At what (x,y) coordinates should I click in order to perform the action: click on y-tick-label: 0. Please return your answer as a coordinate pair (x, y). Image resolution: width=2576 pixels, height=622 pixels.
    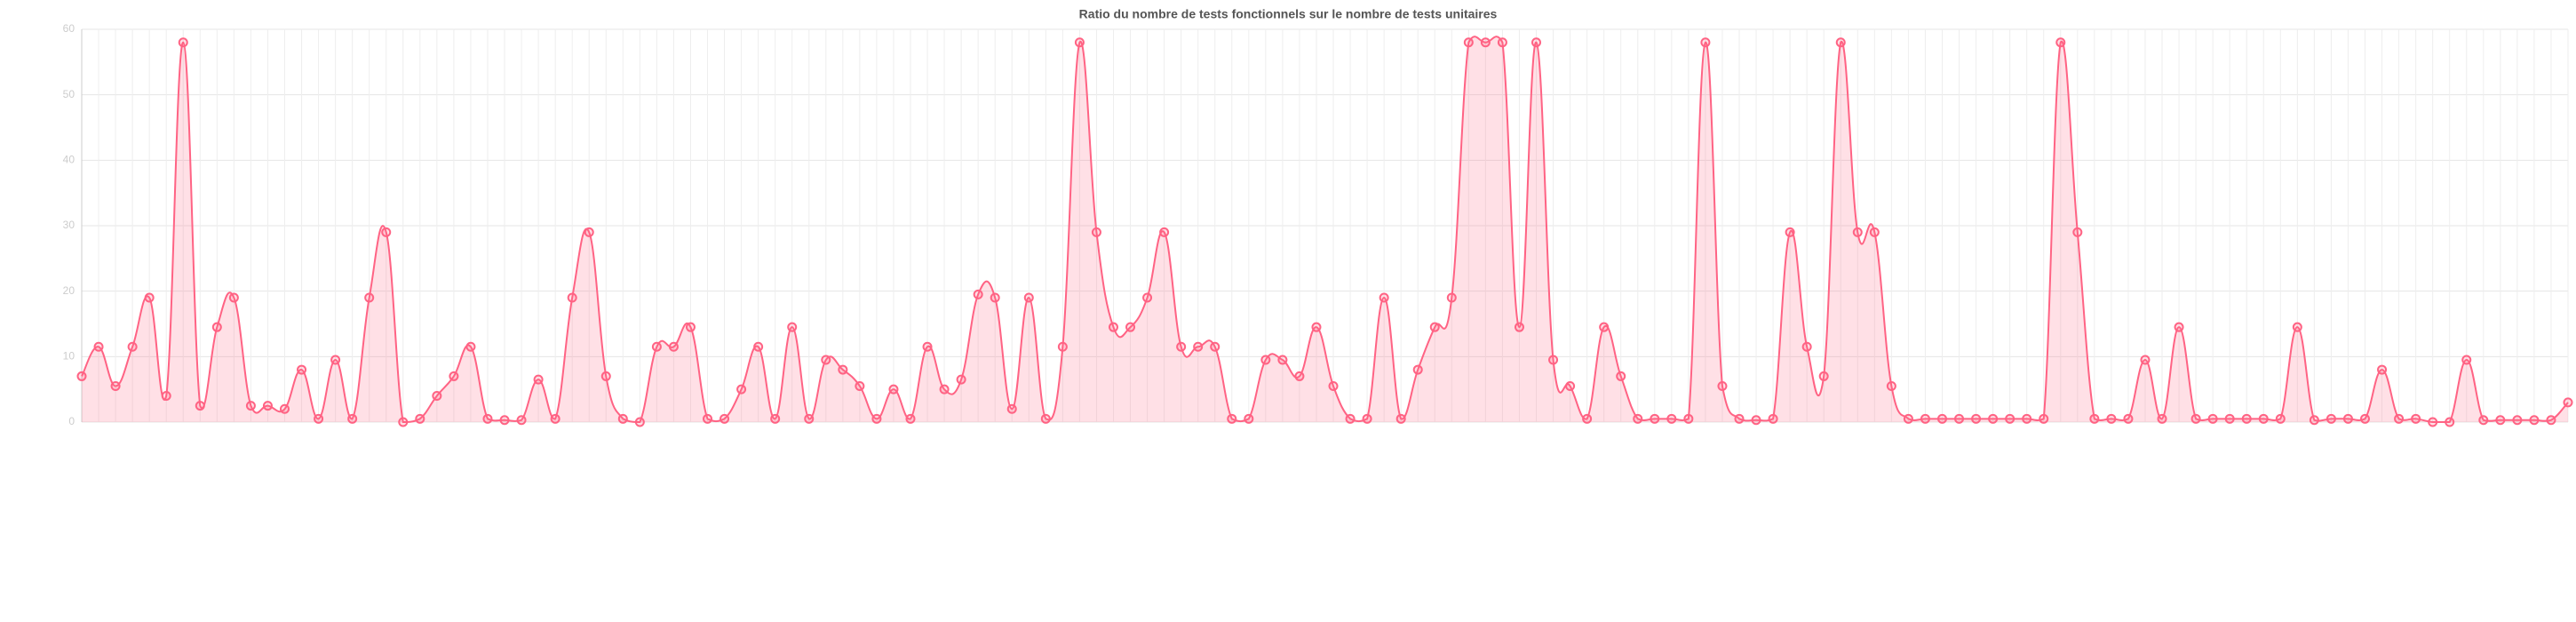
    Looking at the image, I should click on (71, 421).